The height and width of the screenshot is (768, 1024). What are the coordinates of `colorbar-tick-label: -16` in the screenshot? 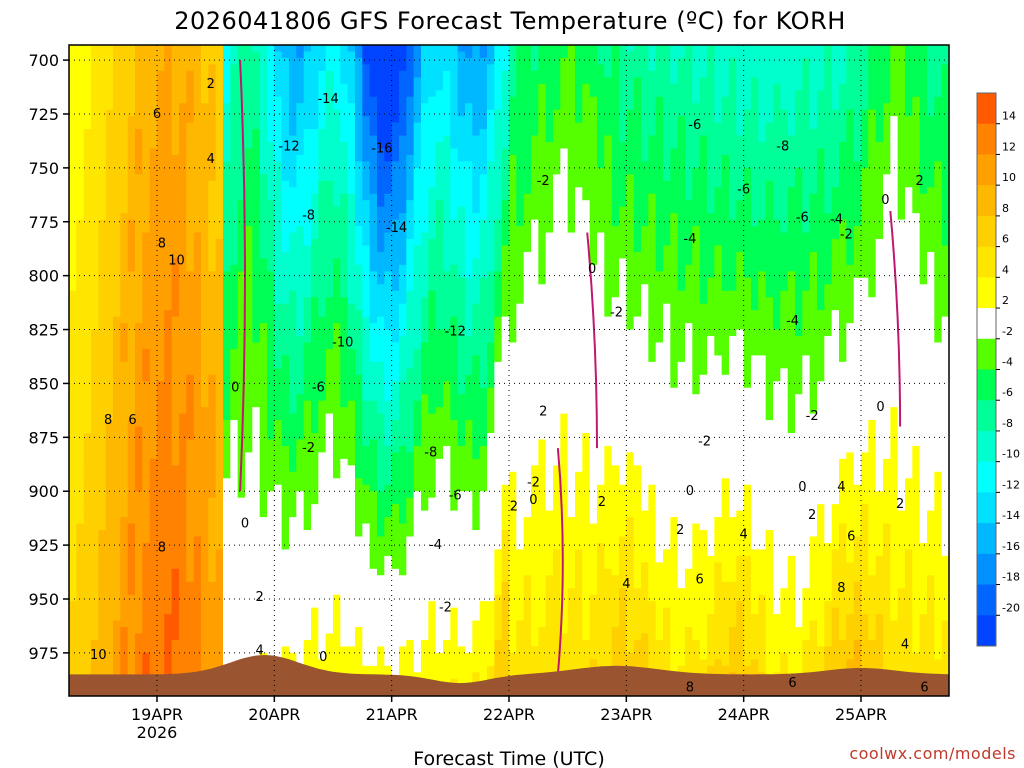 It's located at (1011, 546).